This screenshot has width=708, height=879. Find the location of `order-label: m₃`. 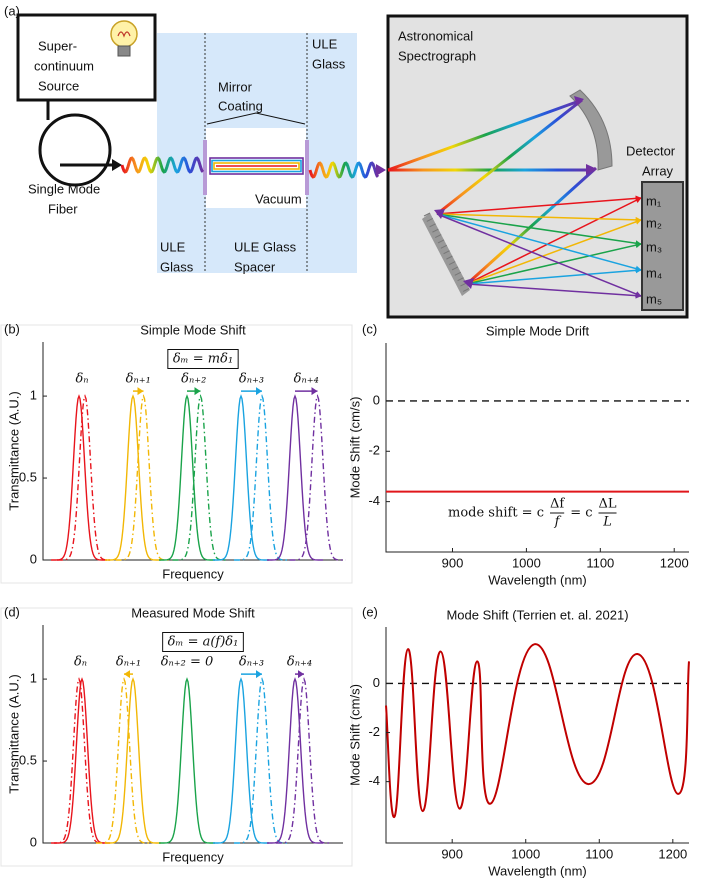

order-label: m₃ is located at coordinates (654, 246).